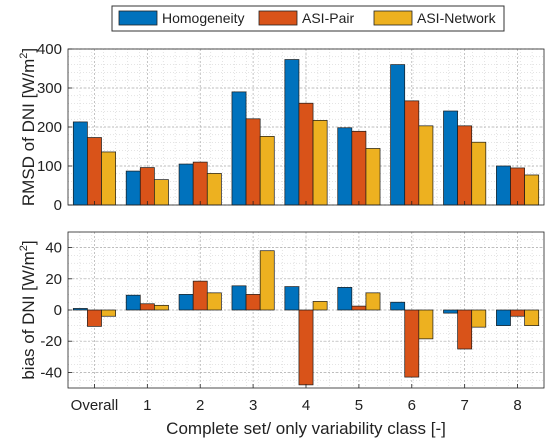  Describe the element at coordinates (306, 405) in the screenshot. I see `x-tick-label: 4` at that location.